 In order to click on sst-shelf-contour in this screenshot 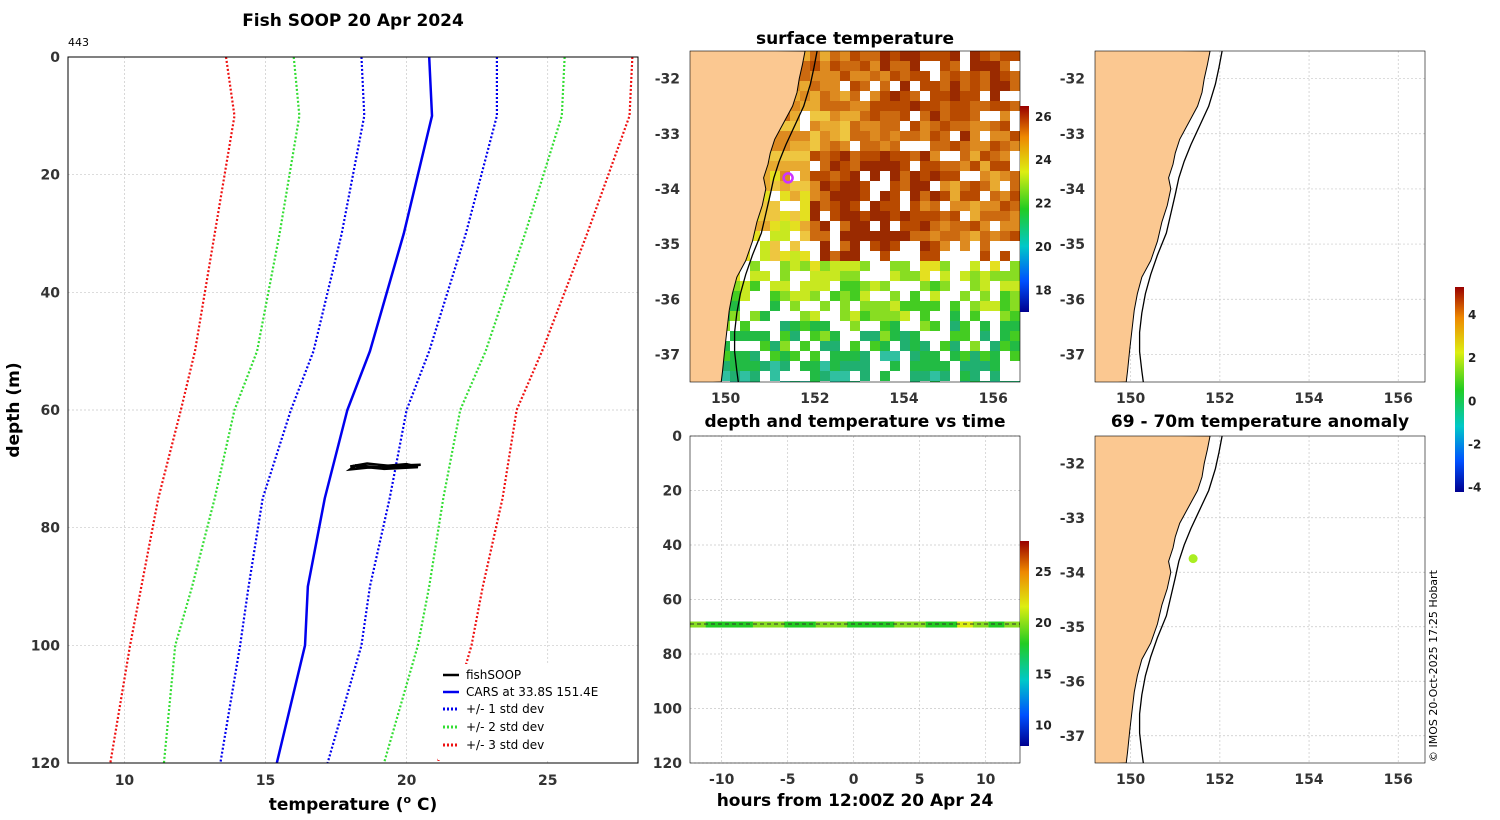, I will do `click(775, 216)`.